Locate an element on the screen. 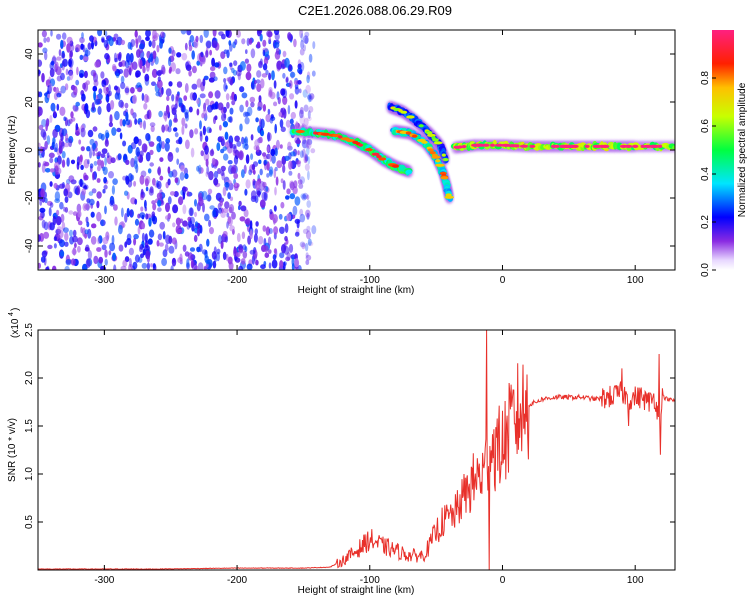 The height and width of the screenshot is (605, 750). x-tick-label: -200 is located at coordinates (237, 280).